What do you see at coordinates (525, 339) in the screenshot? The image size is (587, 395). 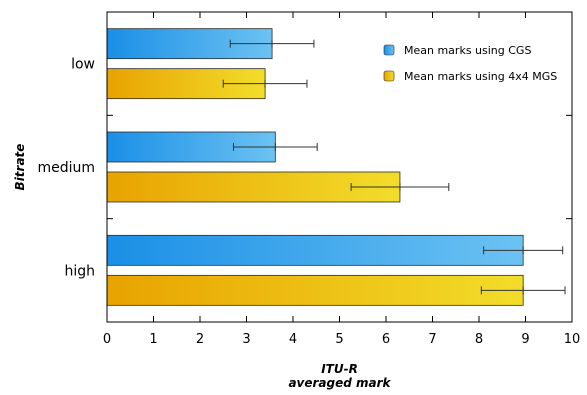 I see `x-tick-label-9: 9` at bounding box center [525, 339].